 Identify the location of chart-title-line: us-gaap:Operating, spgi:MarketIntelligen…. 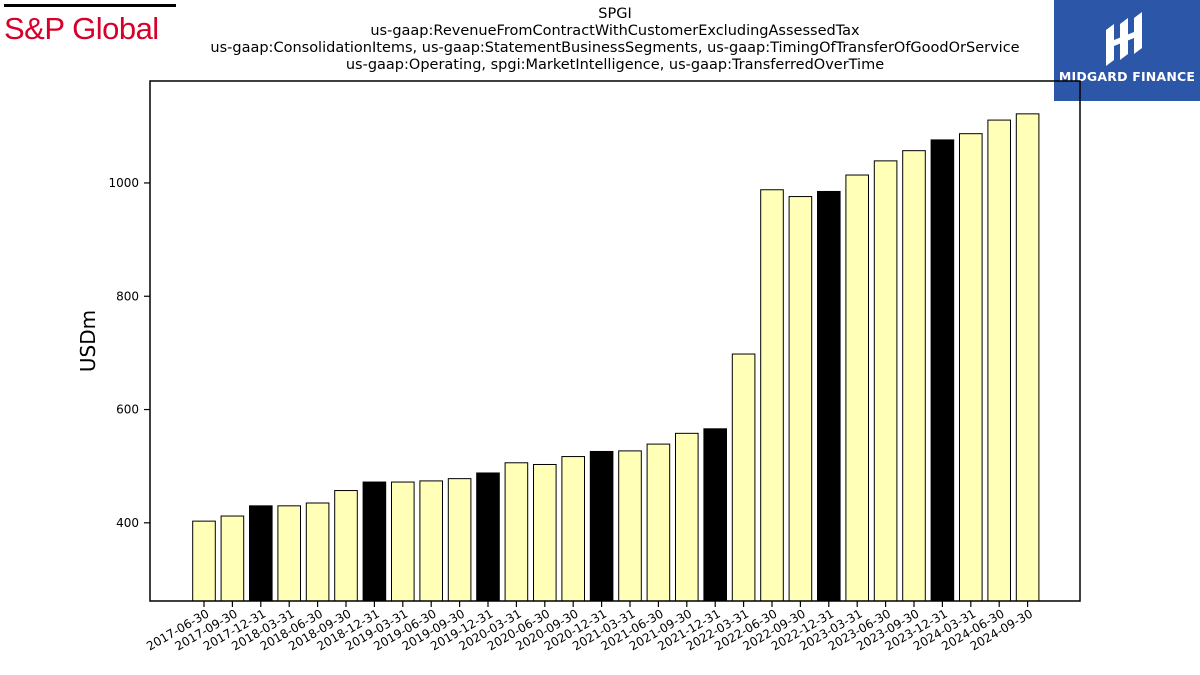
(615, 65).